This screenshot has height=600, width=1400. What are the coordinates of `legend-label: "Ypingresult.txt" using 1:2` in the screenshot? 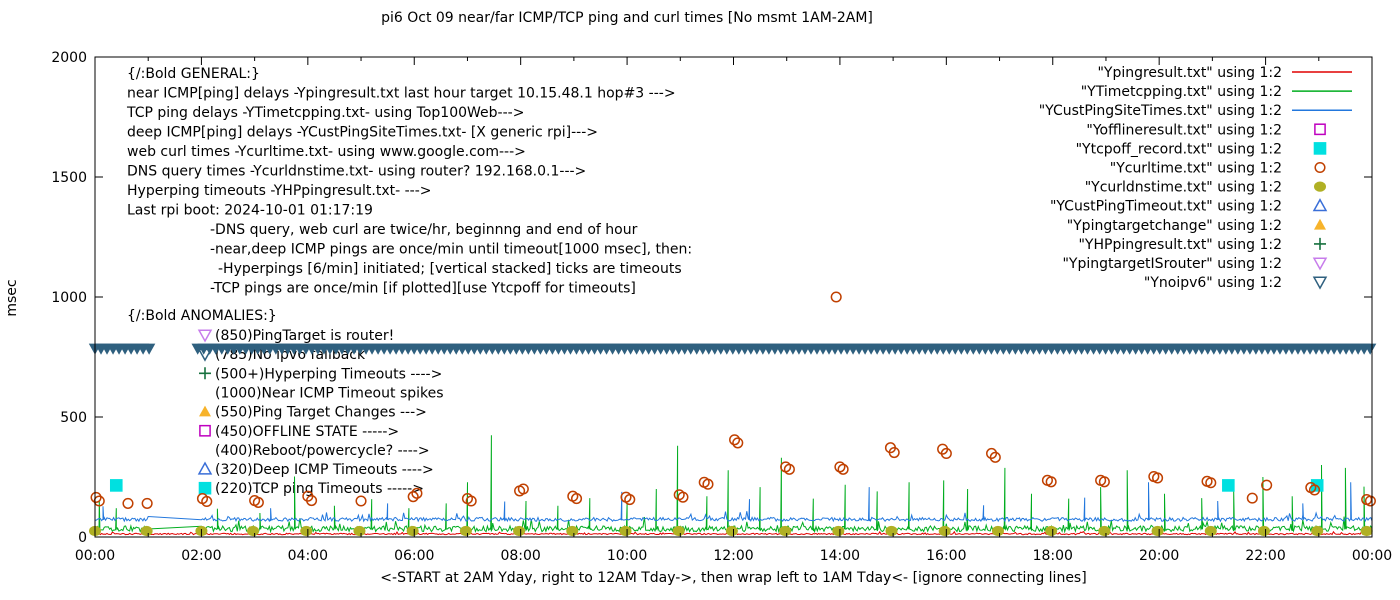 It's located at (1189, 73).